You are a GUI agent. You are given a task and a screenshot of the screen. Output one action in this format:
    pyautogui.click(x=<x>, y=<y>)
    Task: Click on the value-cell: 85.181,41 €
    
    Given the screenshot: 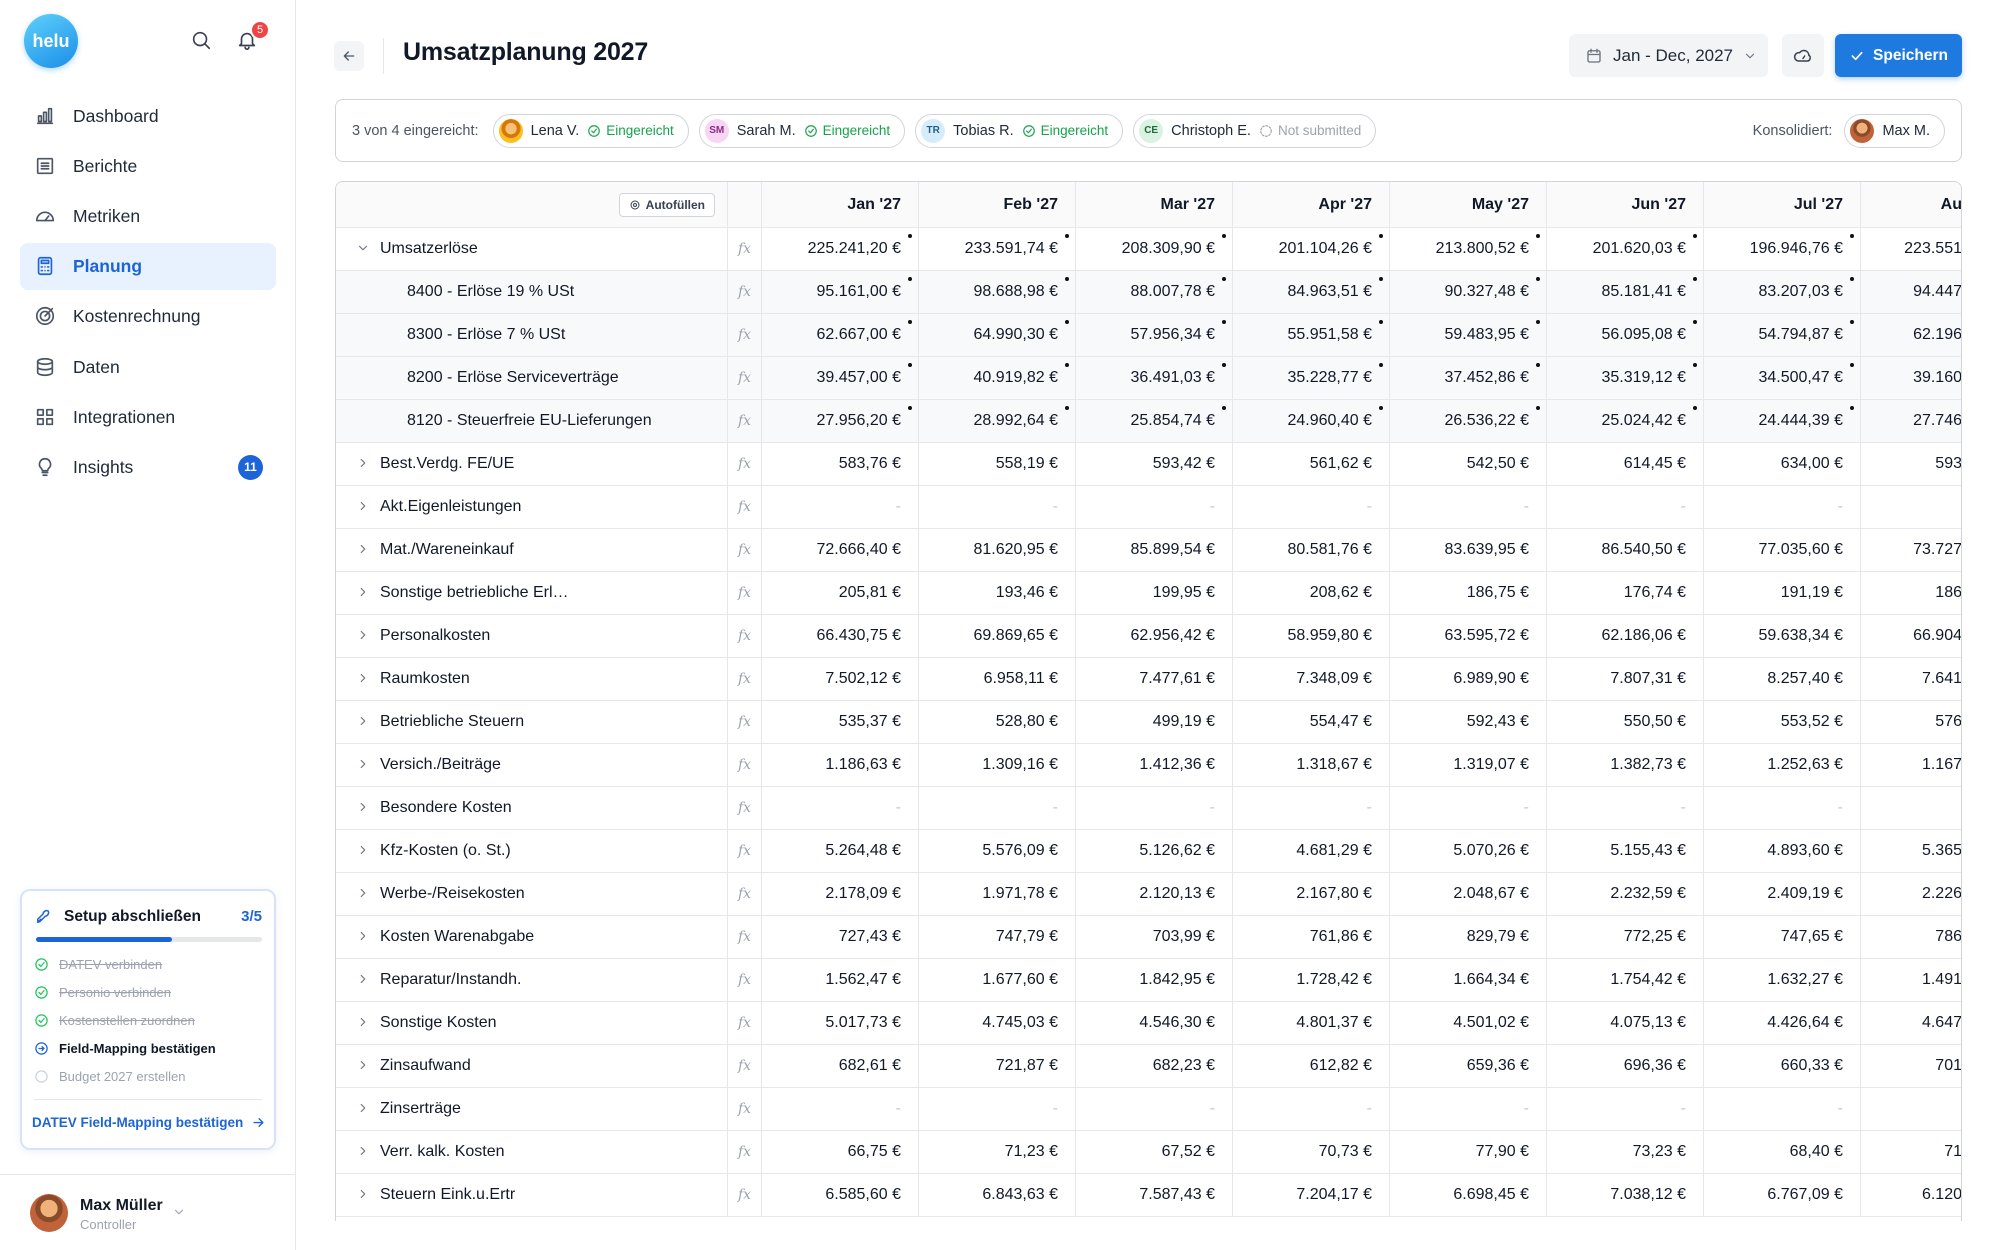 What is the action you would take?
    pyautogui.click(x=1625, y=292)
    